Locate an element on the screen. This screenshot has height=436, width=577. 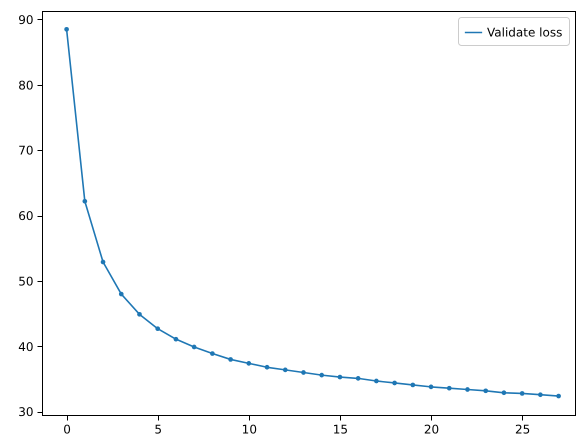
x-tick-label: 0 is located at coordinates (67, 429).